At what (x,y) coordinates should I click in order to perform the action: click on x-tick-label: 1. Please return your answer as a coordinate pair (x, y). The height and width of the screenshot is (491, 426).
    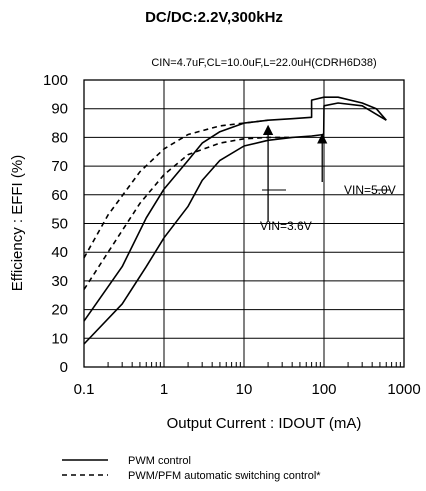
    Looking at the image, I should click on (164, 389).